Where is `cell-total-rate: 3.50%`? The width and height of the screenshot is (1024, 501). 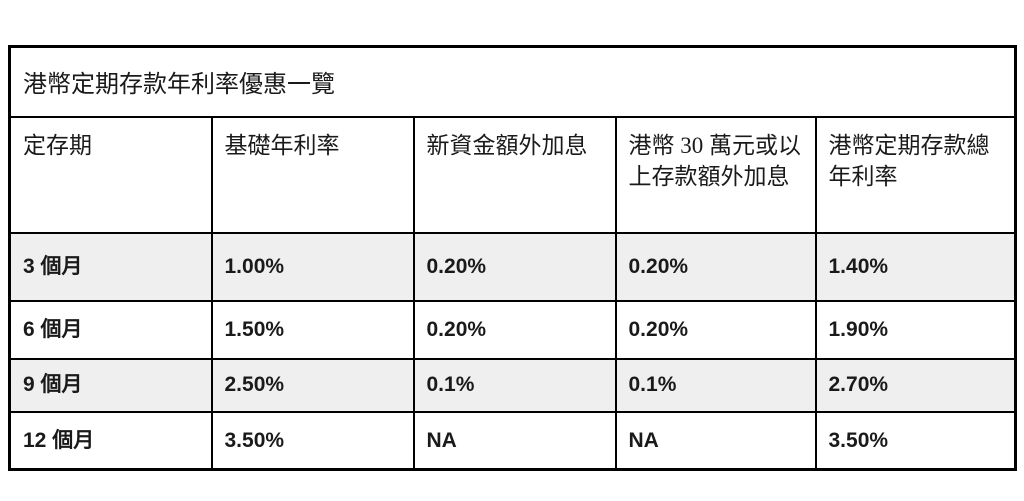 cell-total-rate: 3.50% is located at coordinates (915, 440).